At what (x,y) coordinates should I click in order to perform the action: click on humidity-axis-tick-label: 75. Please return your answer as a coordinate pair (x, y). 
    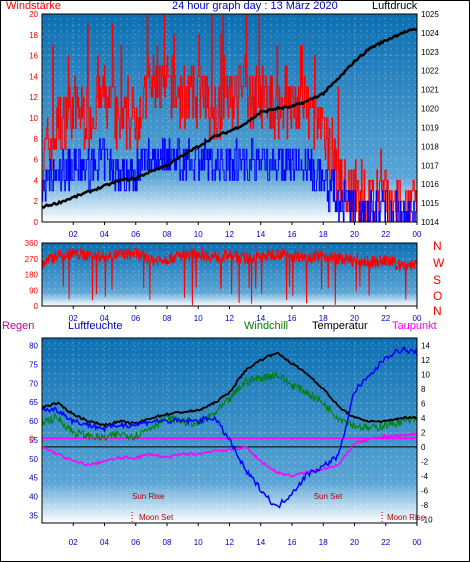
    Looking at the image, I should click on (33, 364).